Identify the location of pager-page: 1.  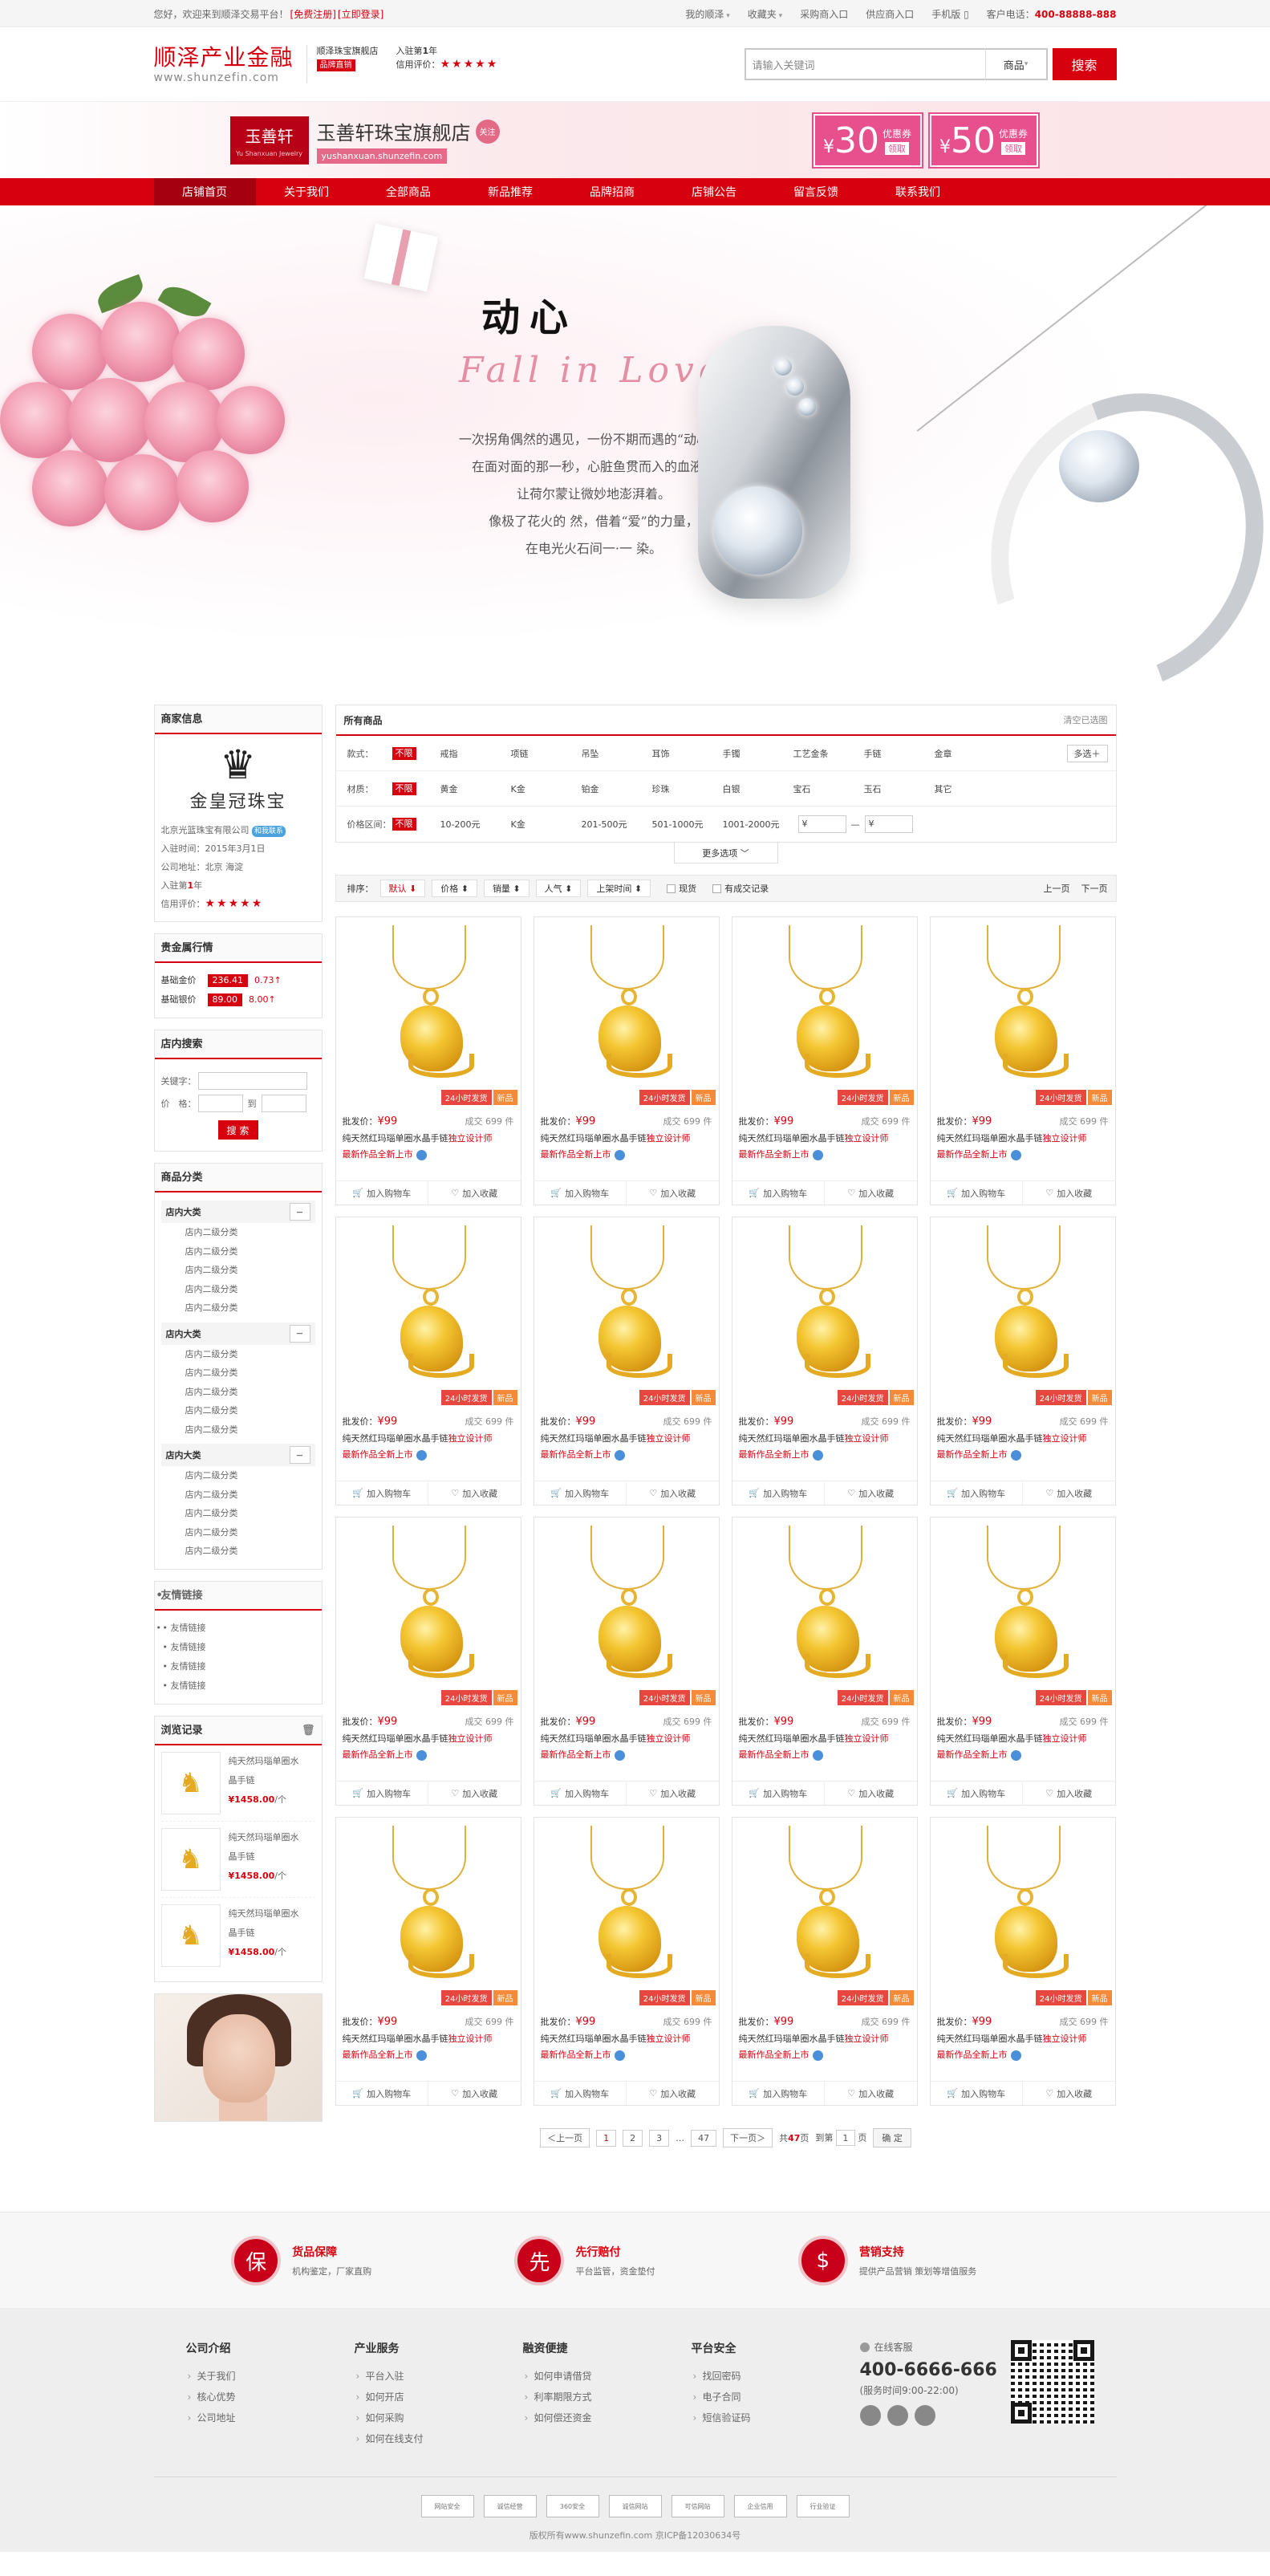
(606, 2138).